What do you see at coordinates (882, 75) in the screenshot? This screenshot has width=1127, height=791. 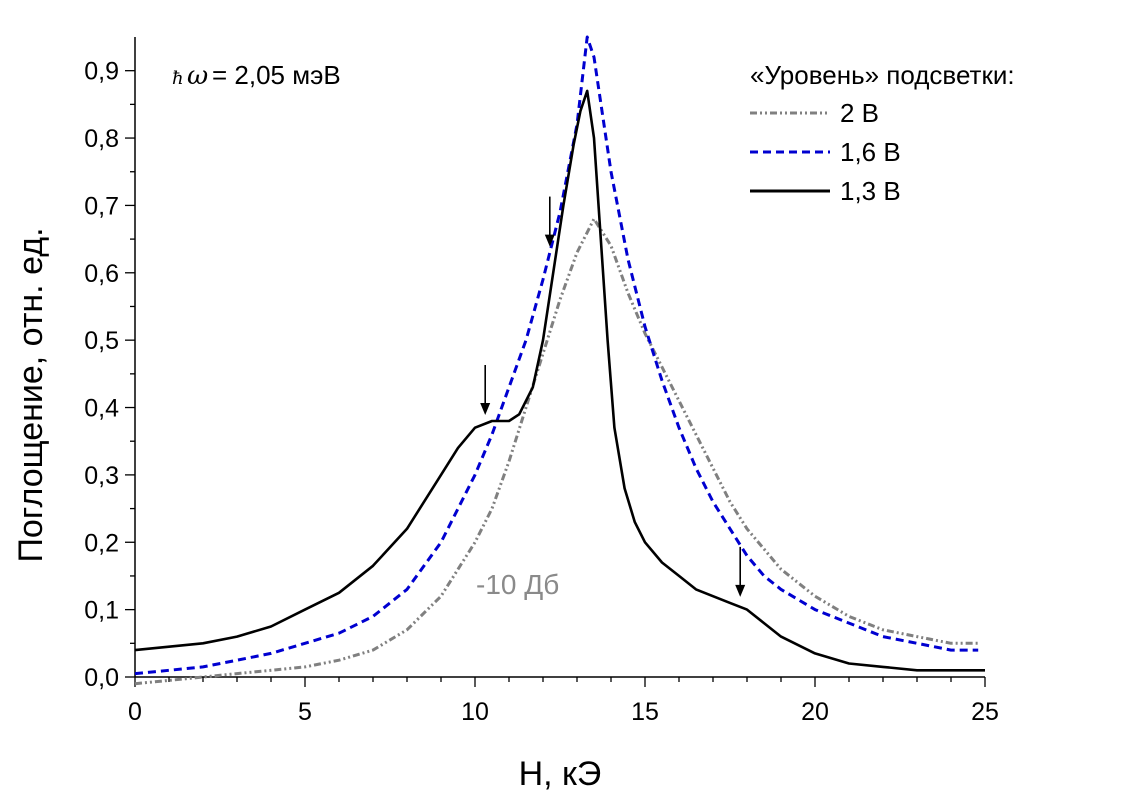 I see `legend-title: «Уровень» подсветки:` at bounding box center [882, 75].